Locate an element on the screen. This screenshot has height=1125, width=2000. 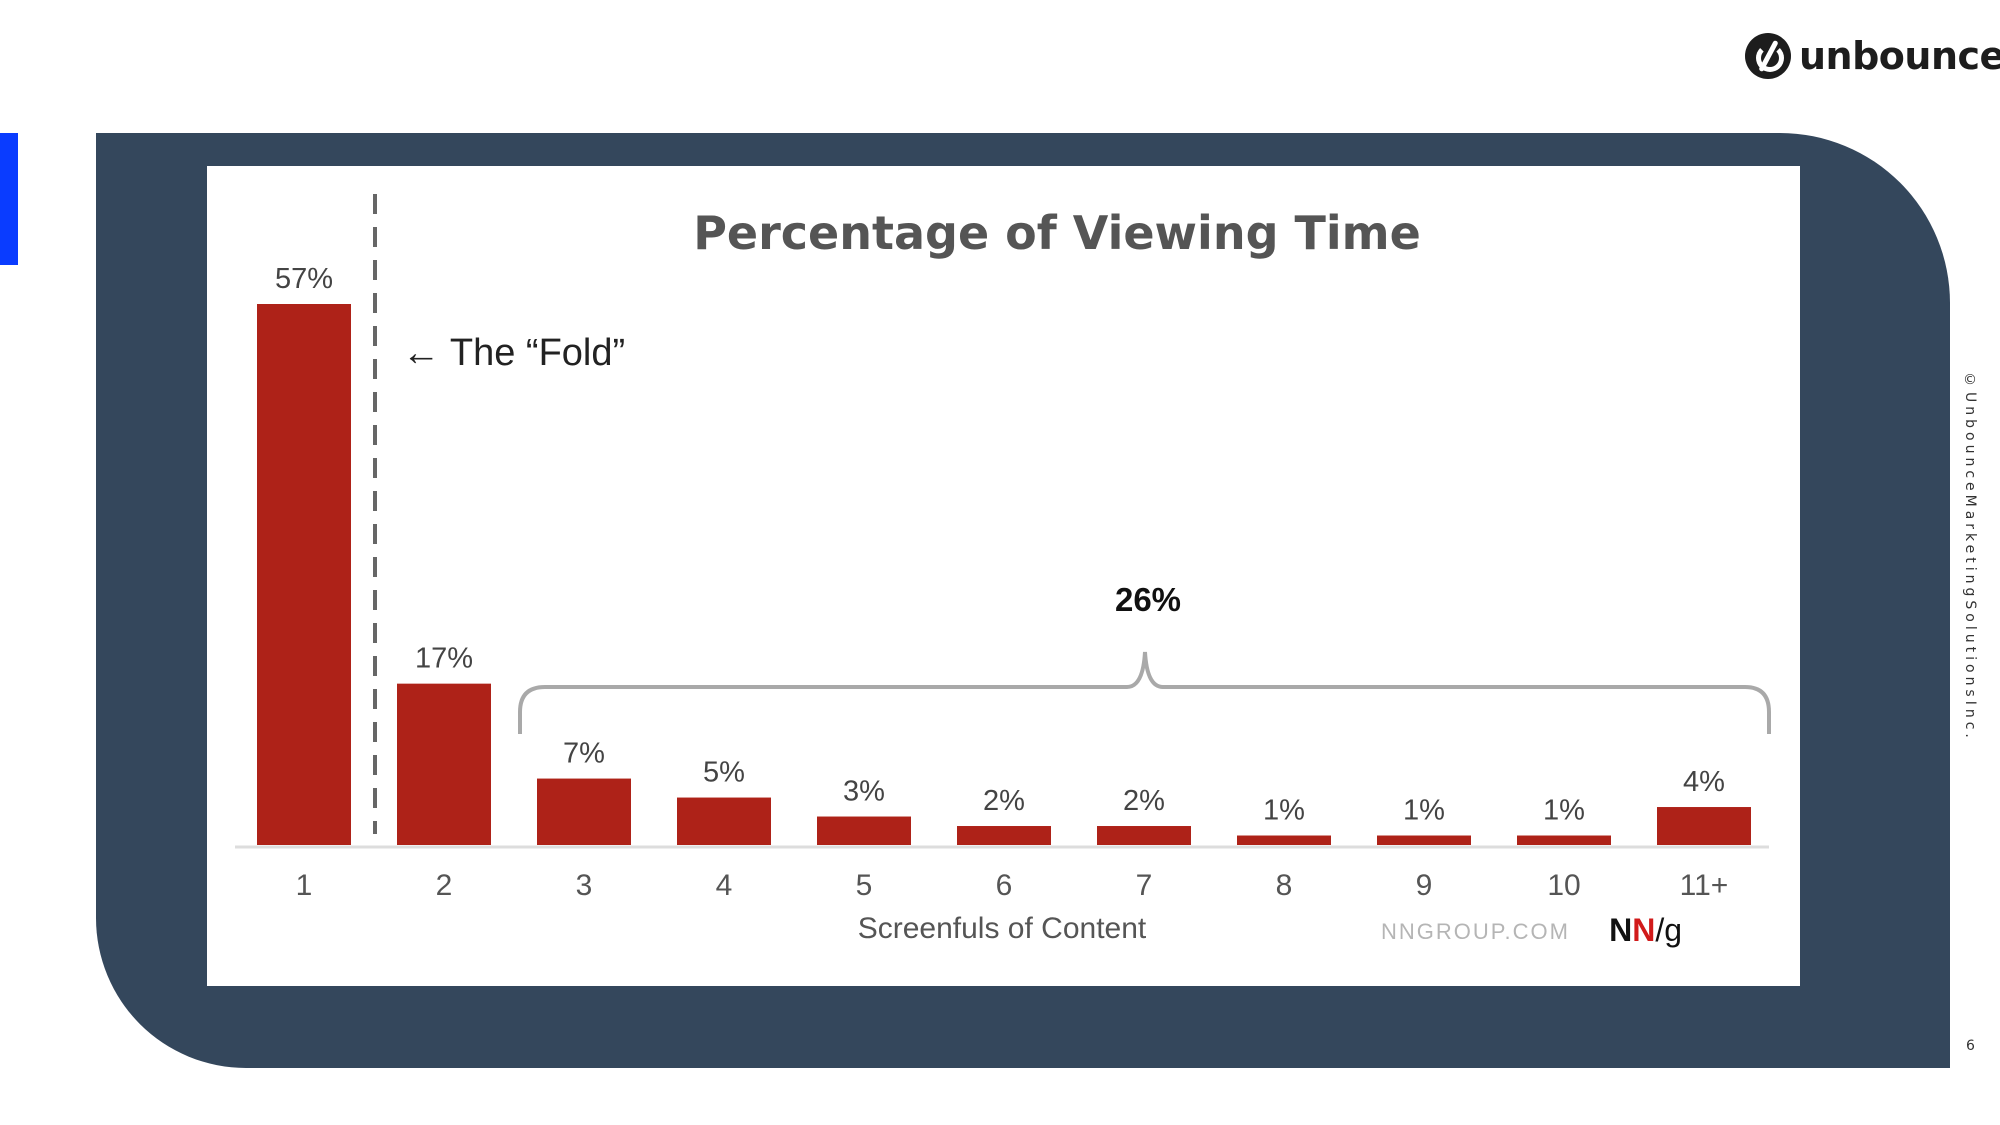
x-tick-label: 7 is located at coordinates (1144, 885).